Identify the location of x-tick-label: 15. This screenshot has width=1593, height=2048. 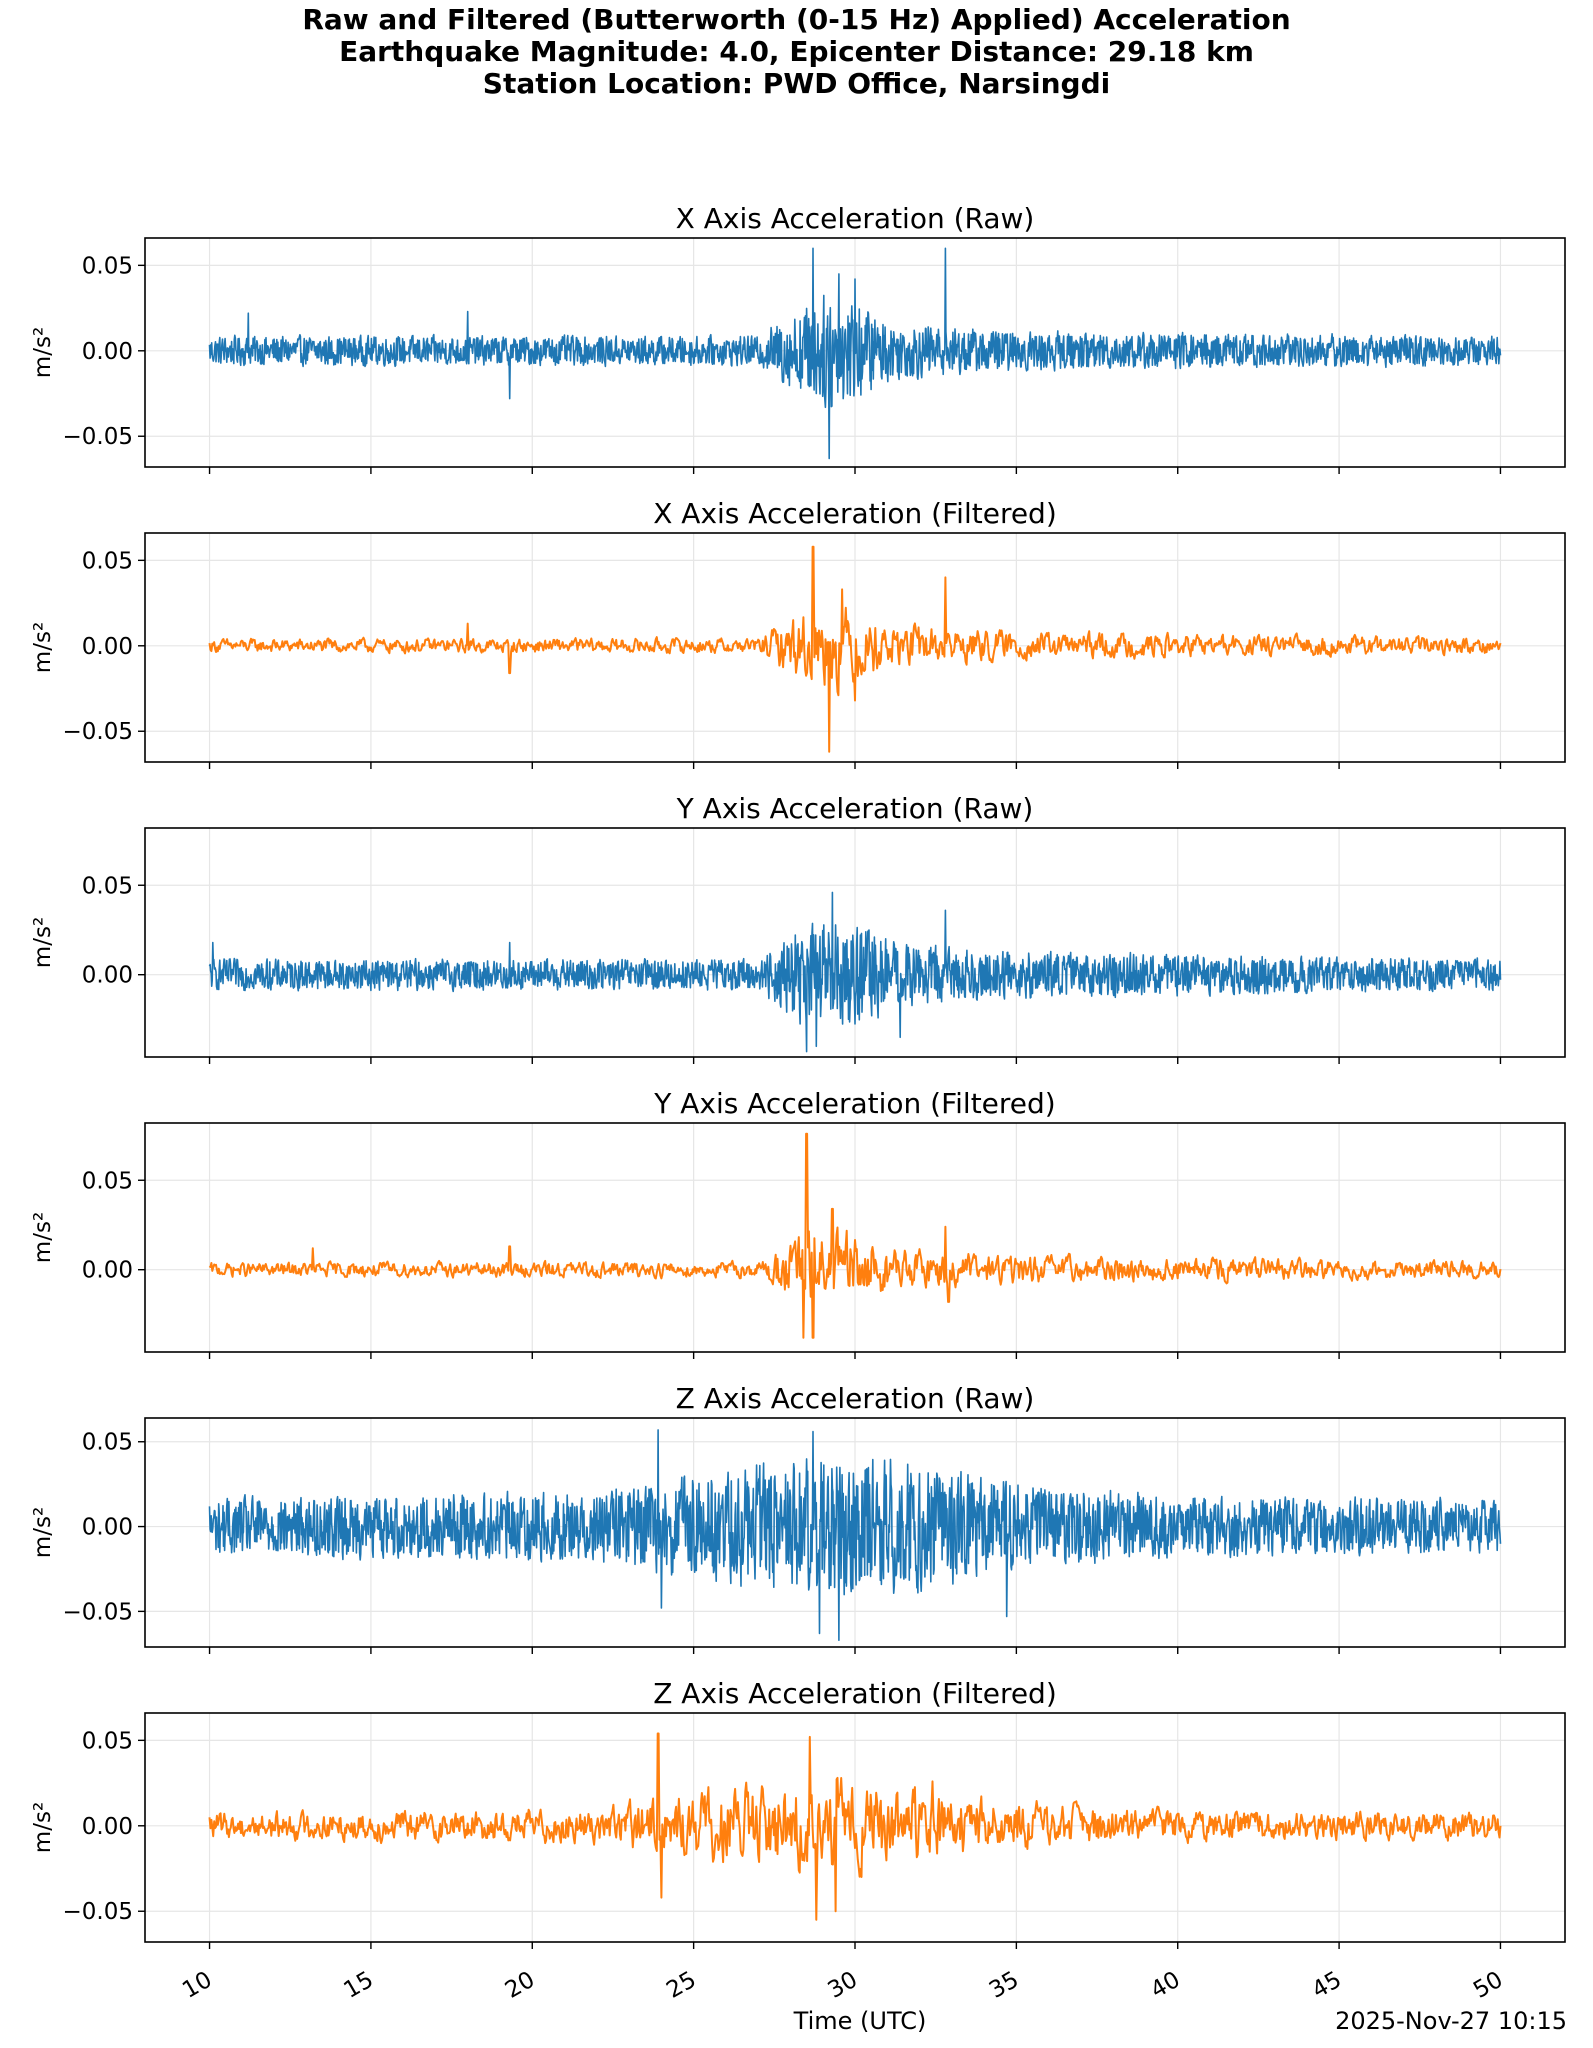
(359, 1985).